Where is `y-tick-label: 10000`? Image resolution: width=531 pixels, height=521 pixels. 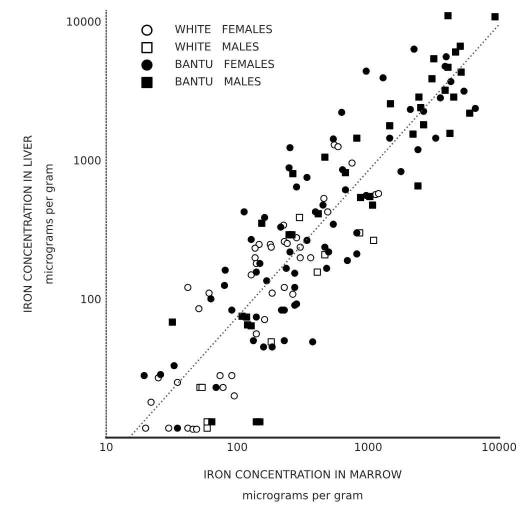
y-tick-label: 10000 is located at coordinates (84, 21).